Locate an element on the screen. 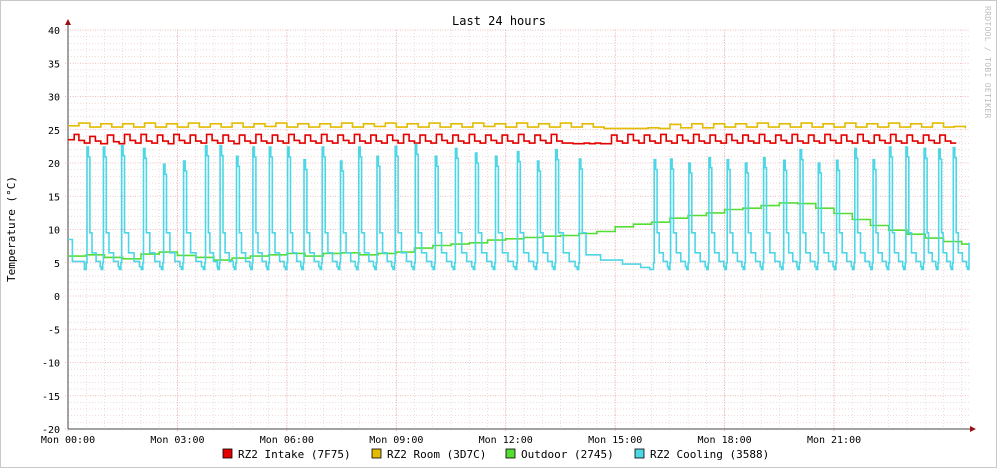 The image size is (997, 469). x-tick-label: Mon 15:00 is located at coordinates (615, 440).